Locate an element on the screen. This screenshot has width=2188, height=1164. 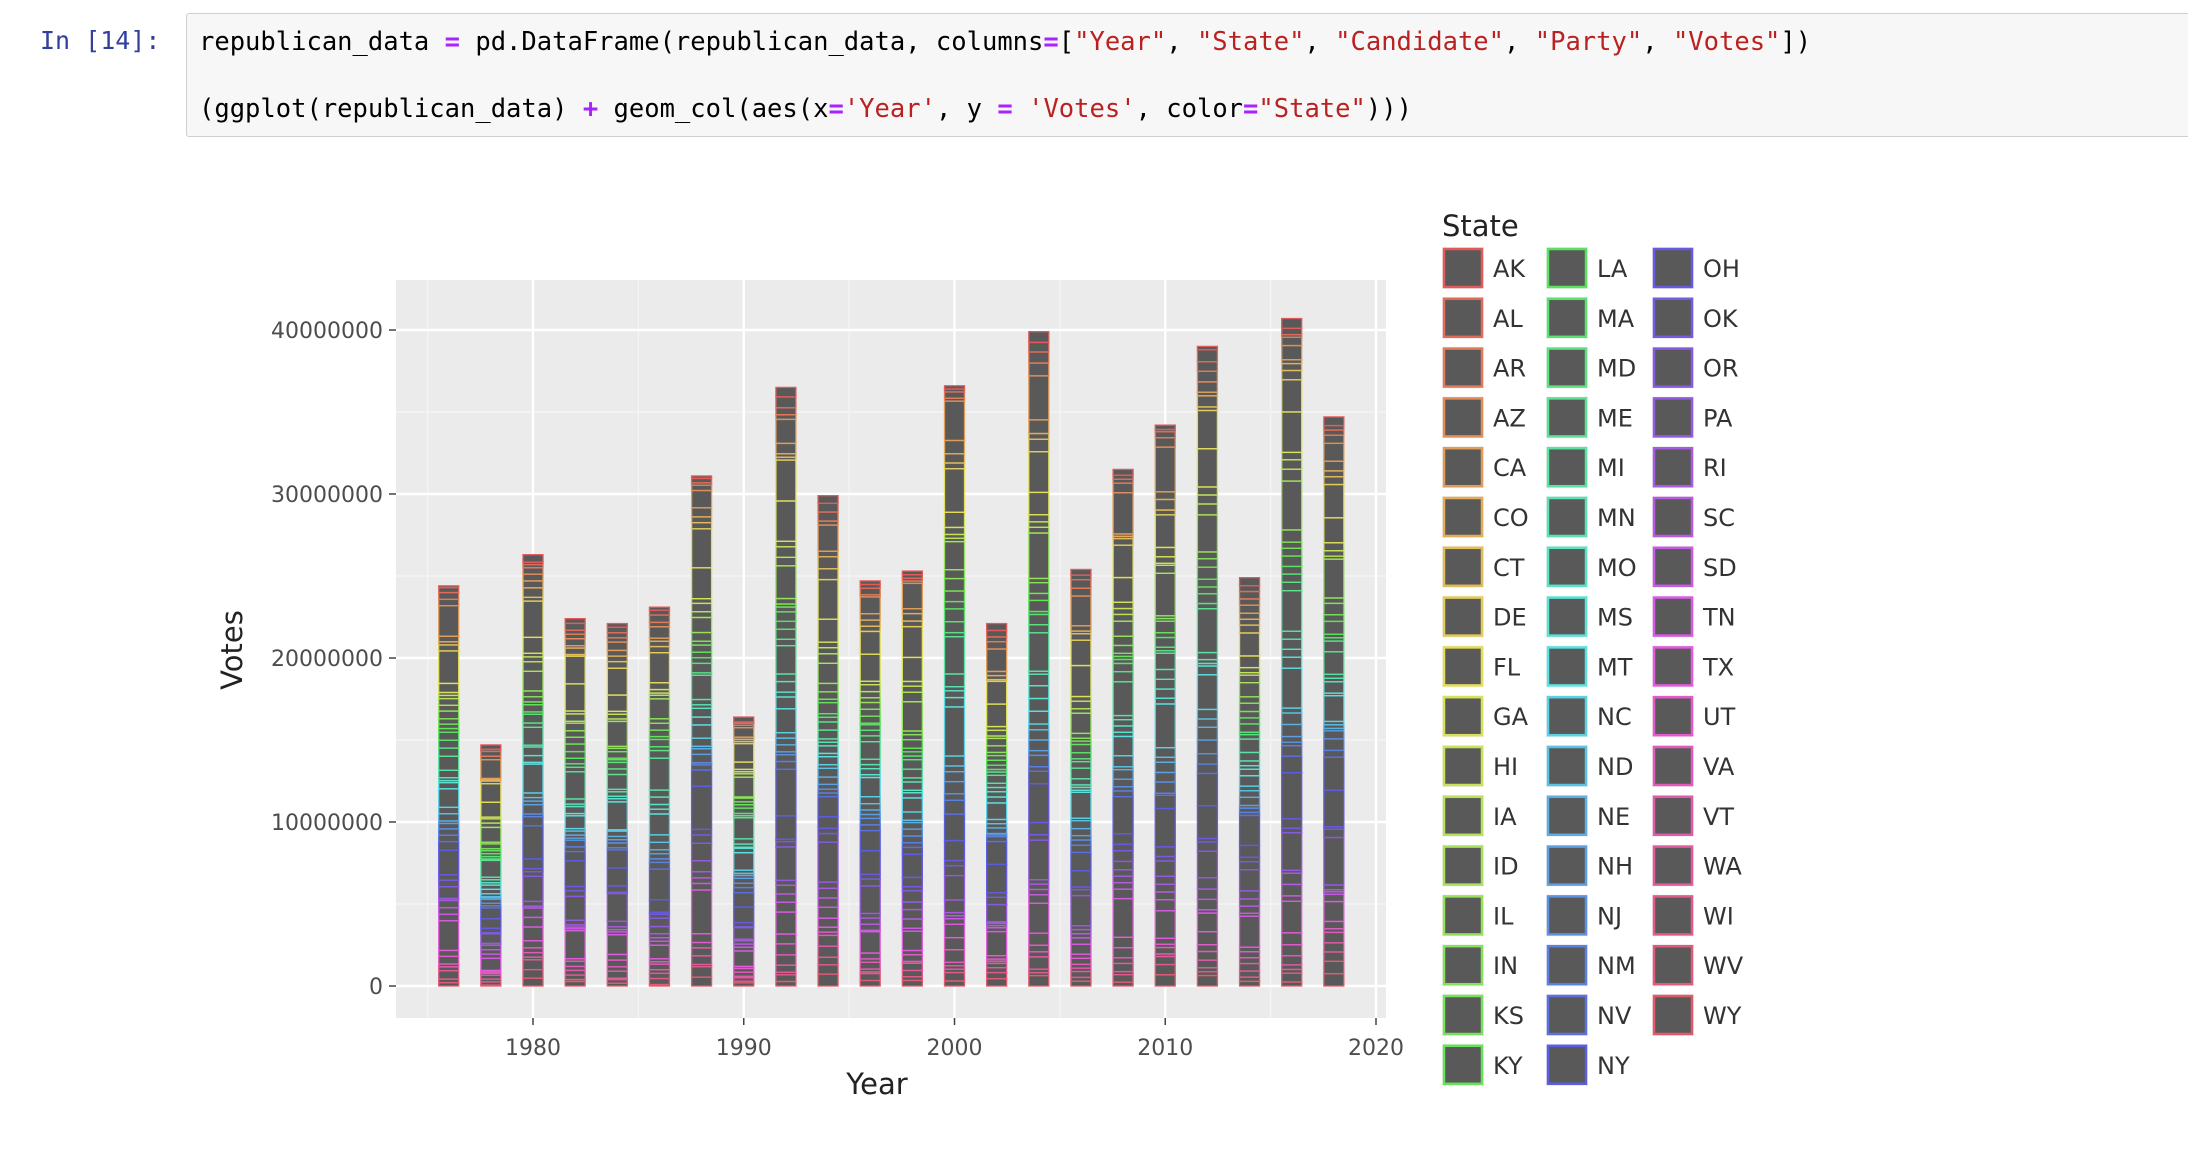
legend-item: OK is located at coordinates (1695, 317).